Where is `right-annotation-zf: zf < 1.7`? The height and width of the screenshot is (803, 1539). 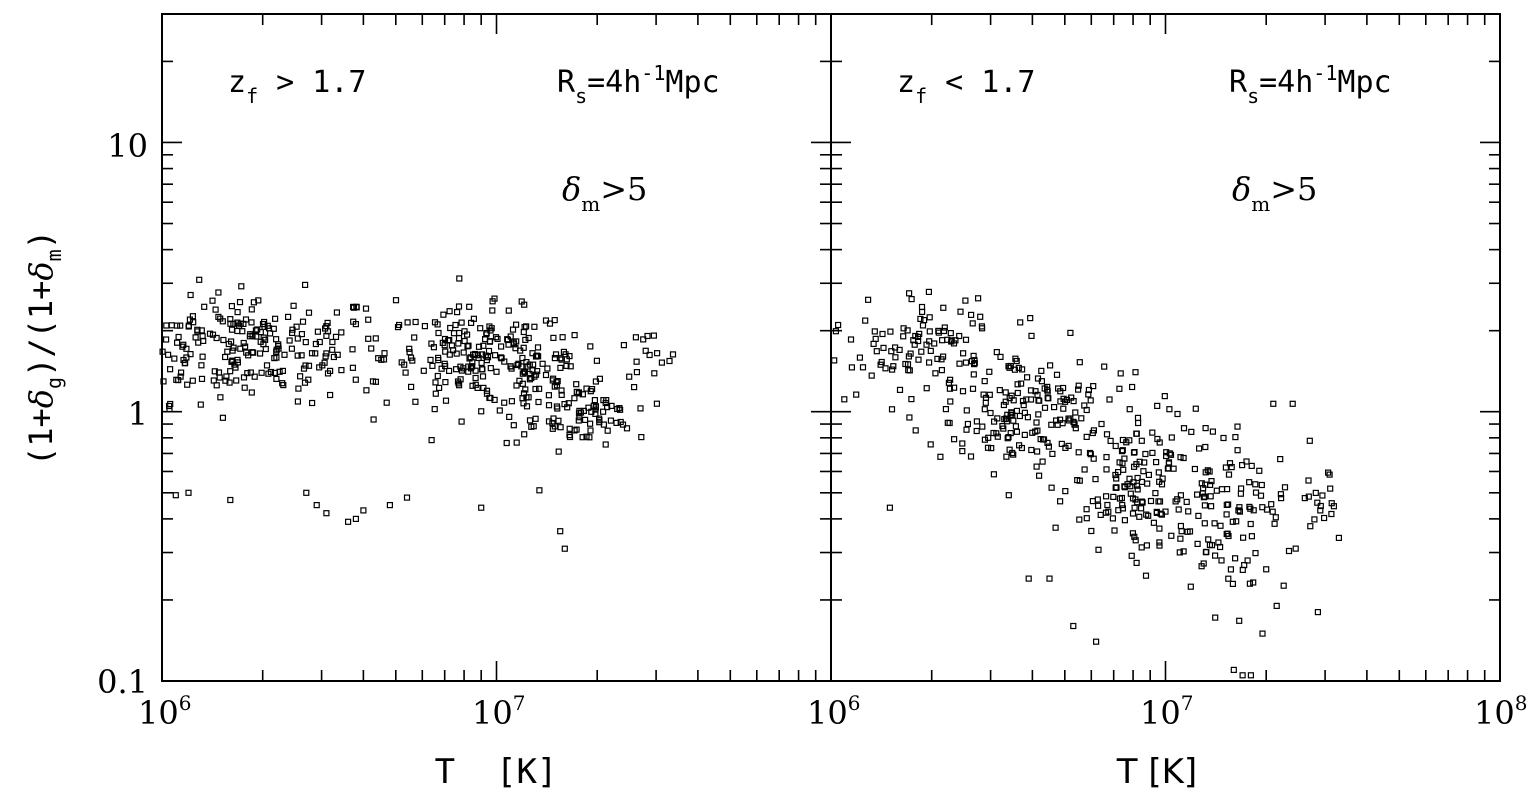 right-annotation-zf: zf < 1.7 is located at coordinates (966, 86).